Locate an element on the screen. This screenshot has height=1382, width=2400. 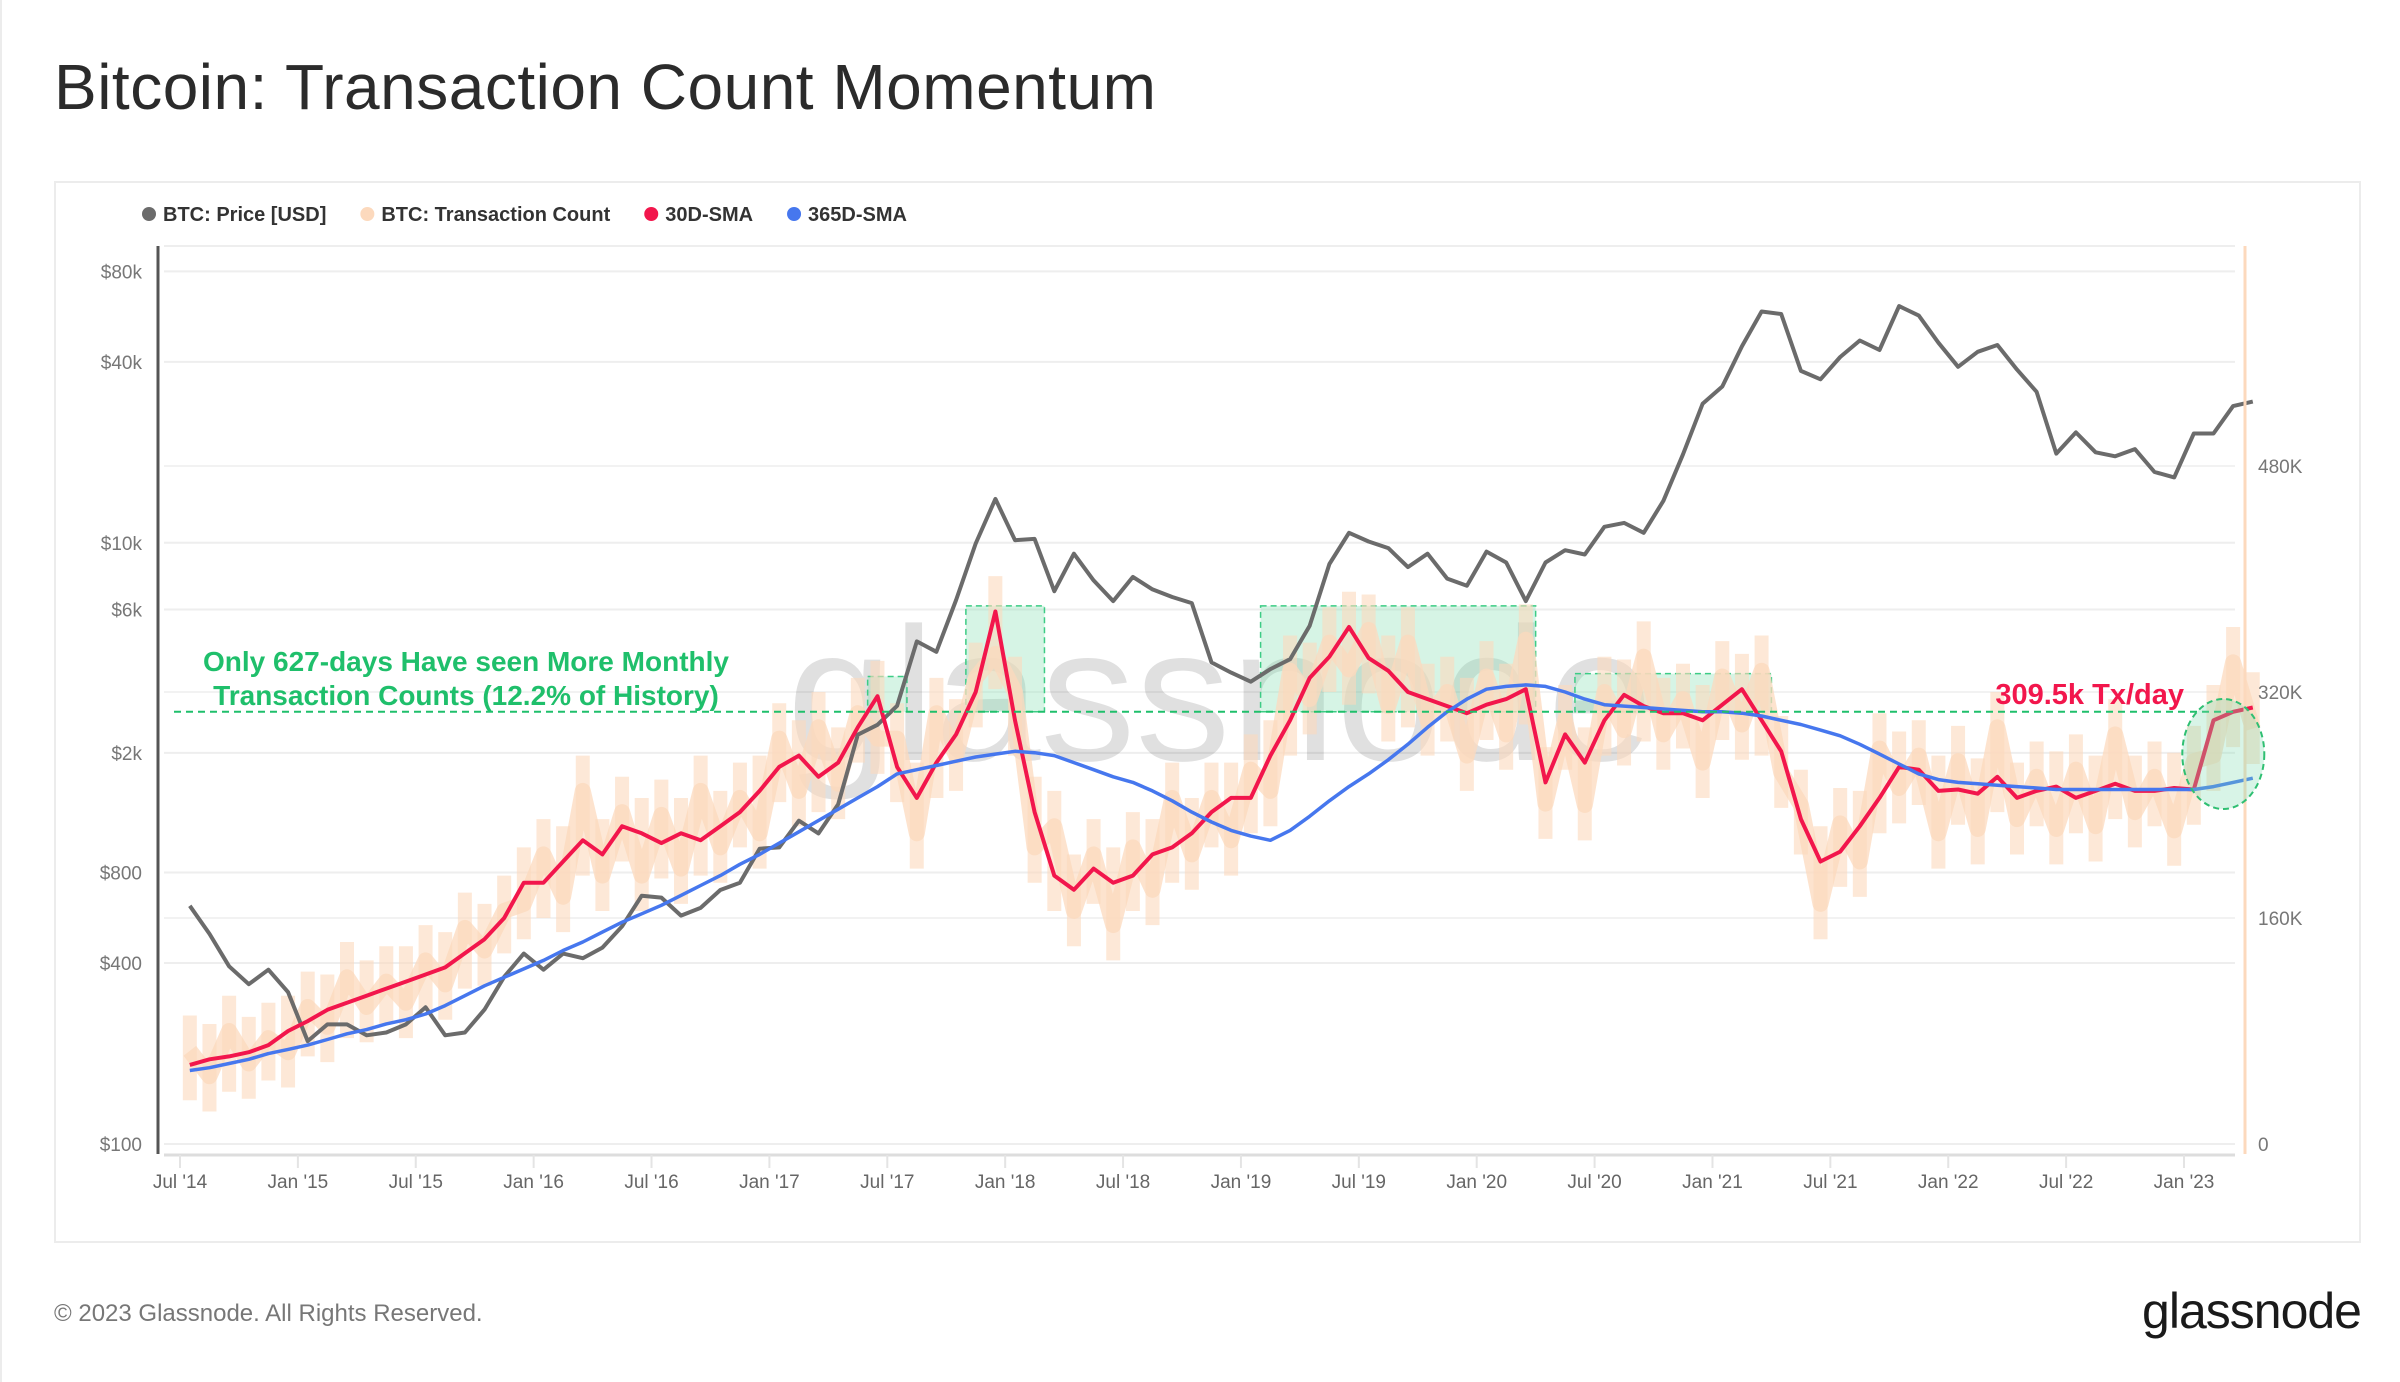
x-tick-label: Jan '18 is located at coordinates (1005, 1182).